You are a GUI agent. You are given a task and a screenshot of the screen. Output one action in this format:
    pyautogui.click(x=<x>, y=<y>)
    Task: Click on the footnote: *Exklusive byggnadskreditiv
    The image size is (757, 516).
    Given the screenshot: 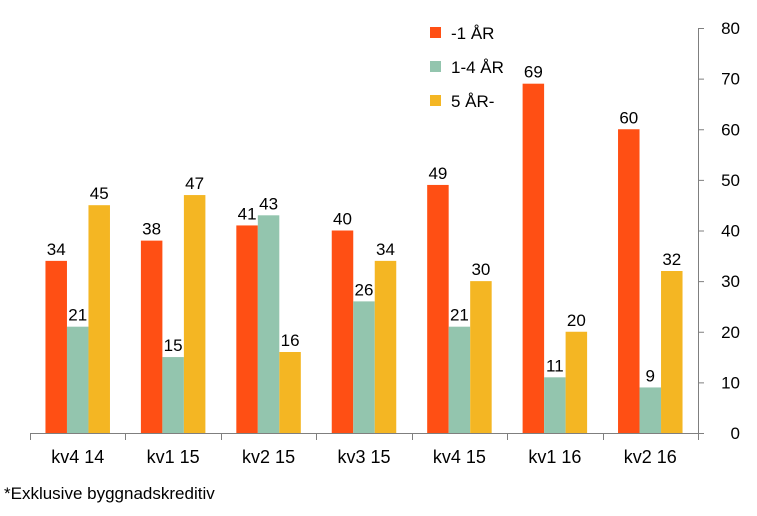 What is the action you would take?
    pyautogui.click(x=109, y=493)
    